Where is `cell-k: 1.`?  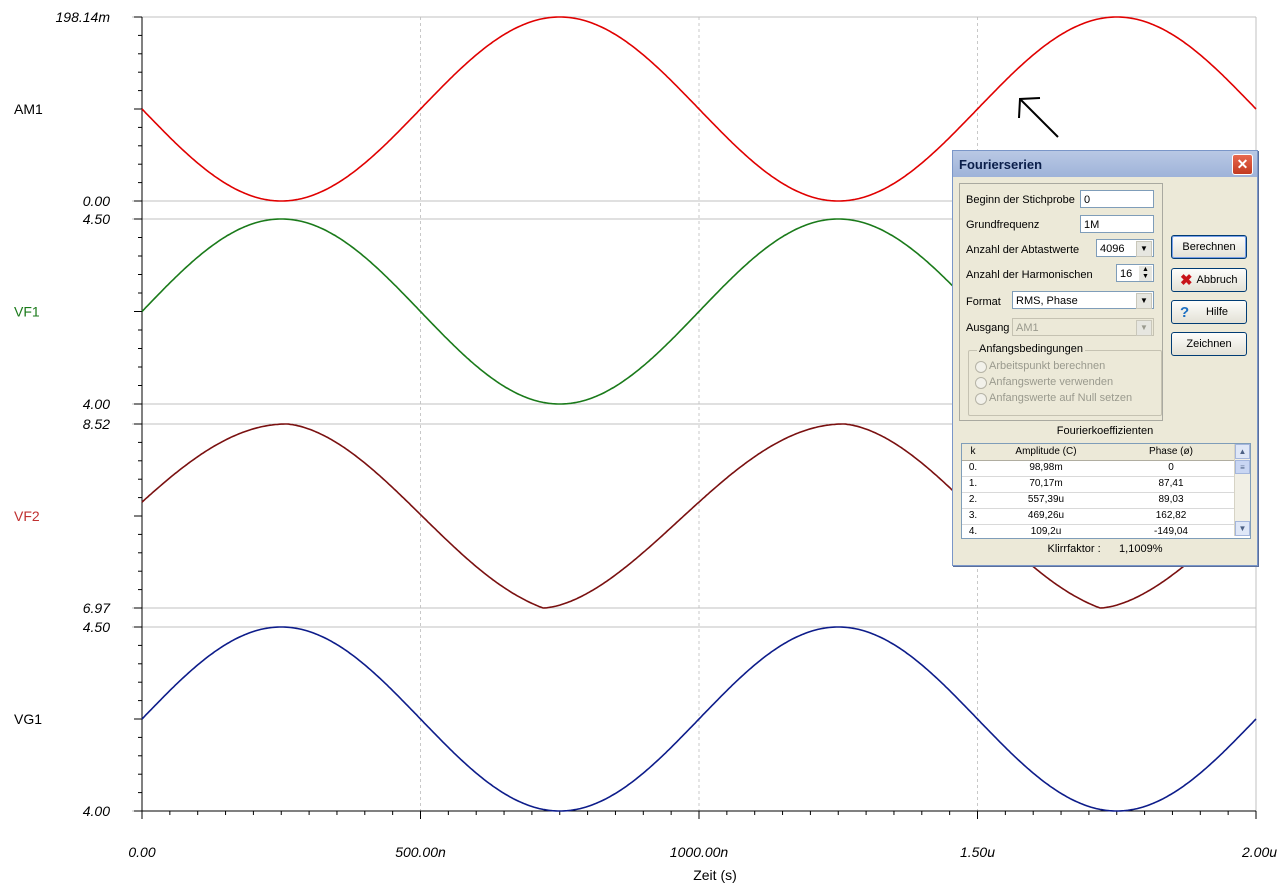 cell-k: 1. is located at coordinates (973, 483).